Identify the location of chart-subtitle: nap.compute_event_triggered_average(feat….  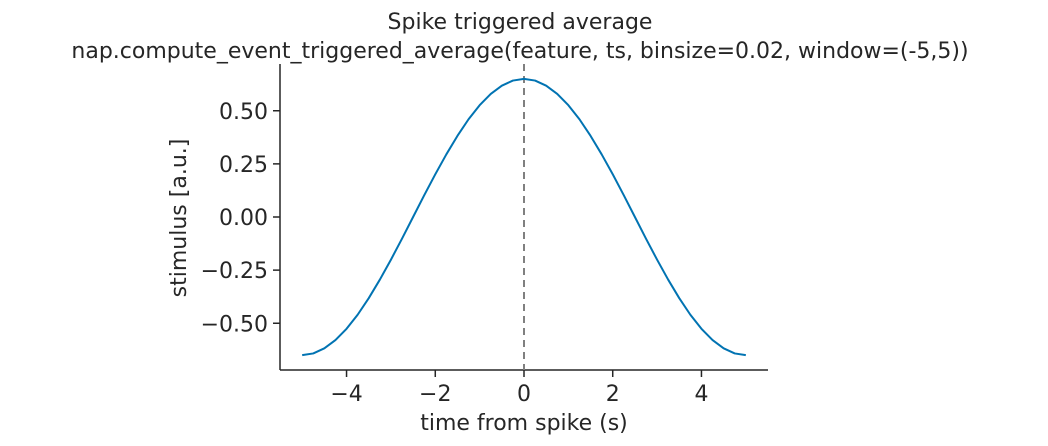
(519, 51).